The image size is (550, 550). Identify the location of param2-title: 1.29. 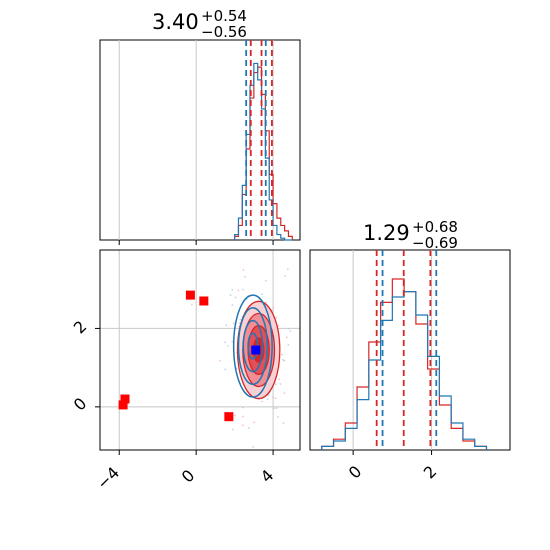
(386, 233).